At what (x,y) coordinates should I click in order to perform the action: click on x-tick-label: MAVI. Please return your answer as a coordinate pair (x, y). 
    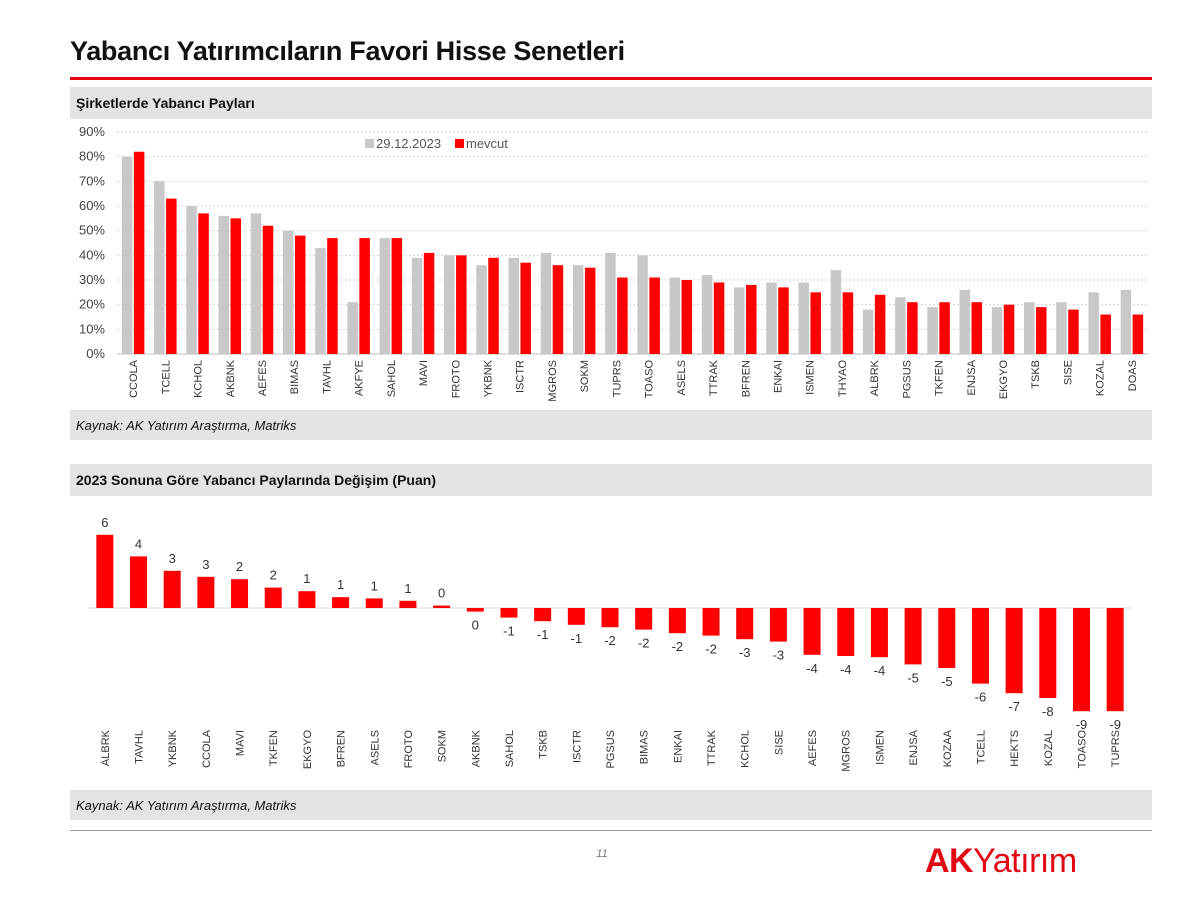
    Looking at the image, I should click on (241, 743).